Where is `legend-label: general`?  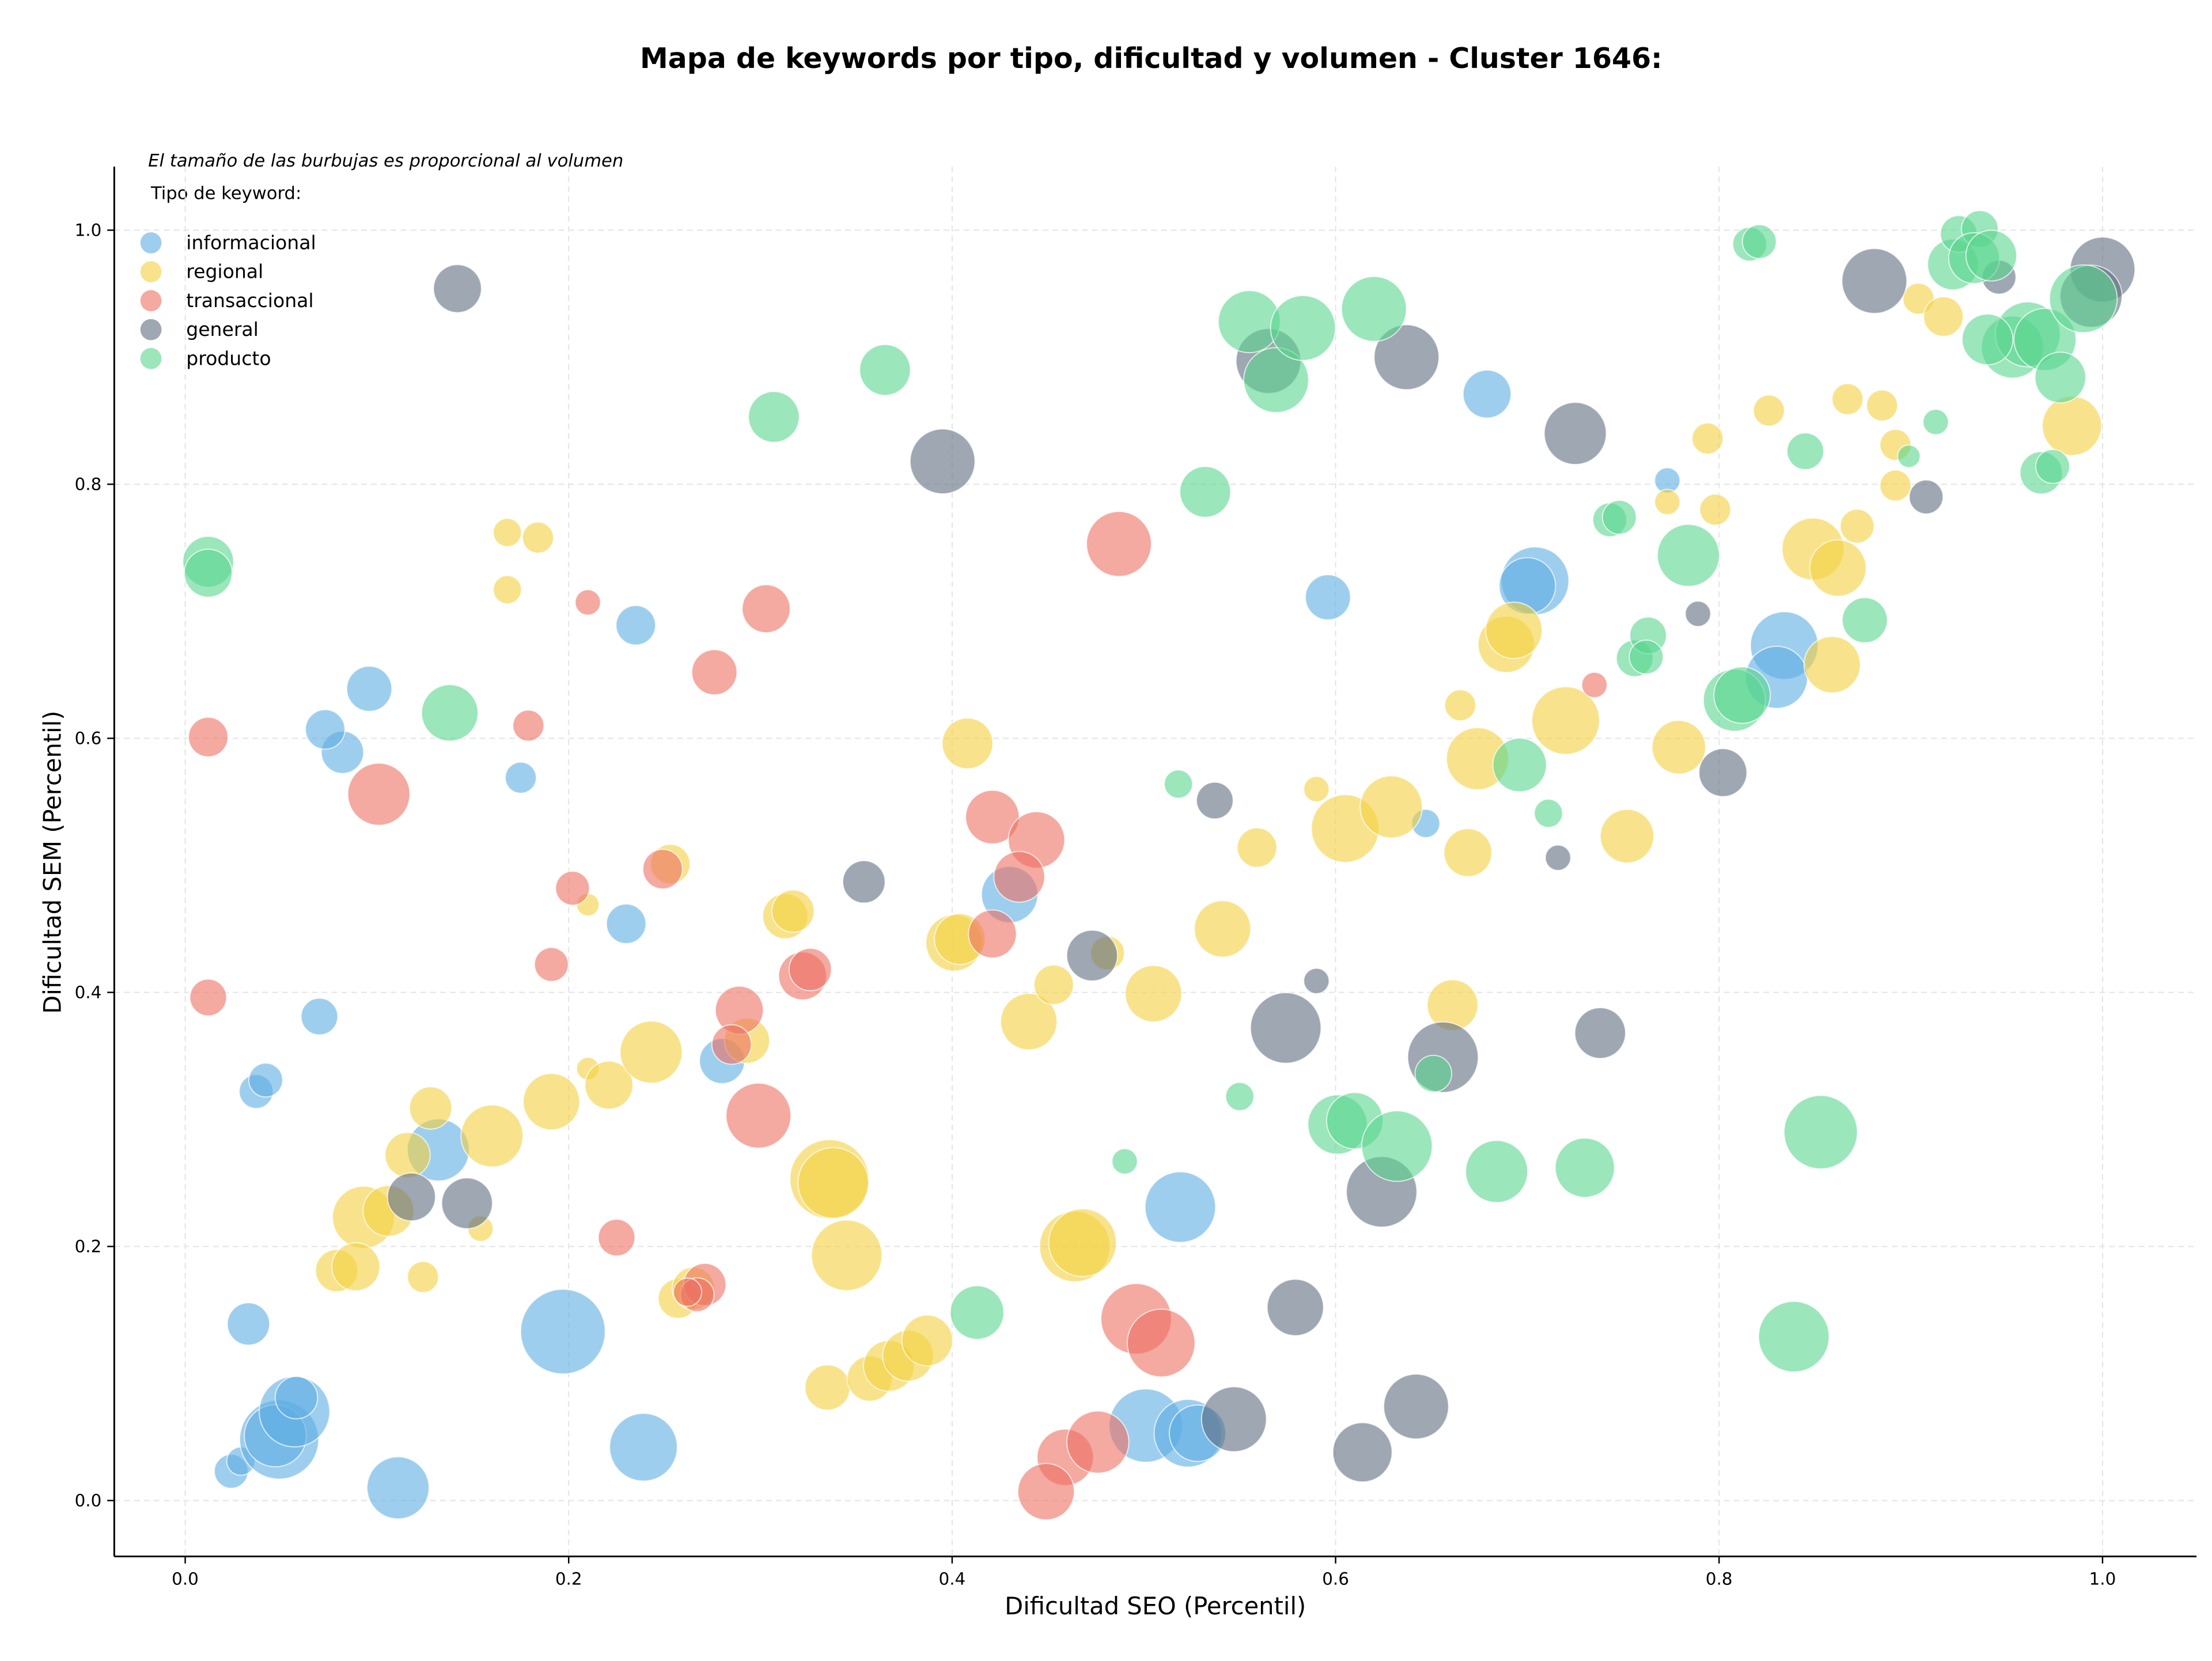 legend-label: general is located at coordinates (222, 329).